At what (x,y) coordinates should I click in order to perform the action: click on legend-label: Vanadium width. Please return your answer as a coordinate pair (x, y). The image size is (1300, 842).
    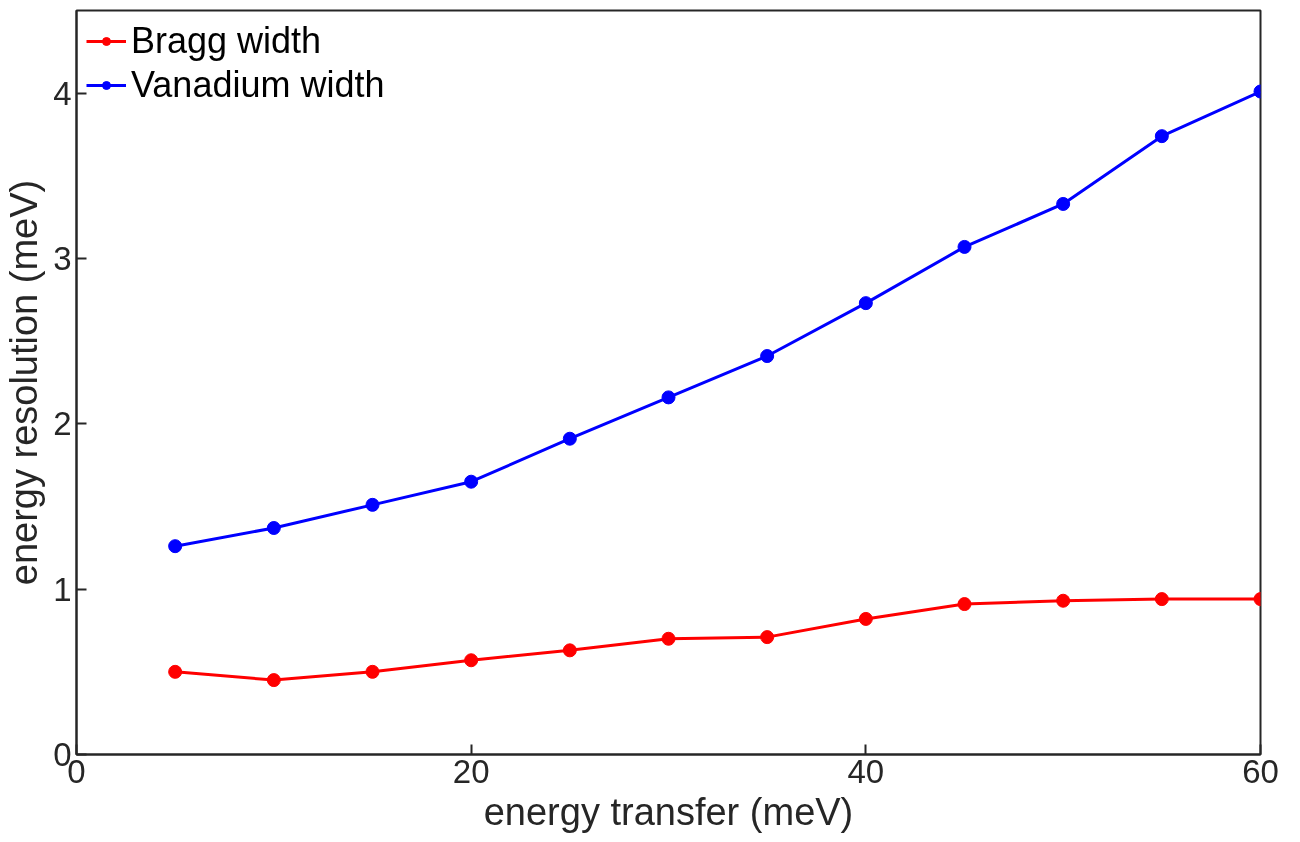
    Looking at the image, I should click on (258, 85).